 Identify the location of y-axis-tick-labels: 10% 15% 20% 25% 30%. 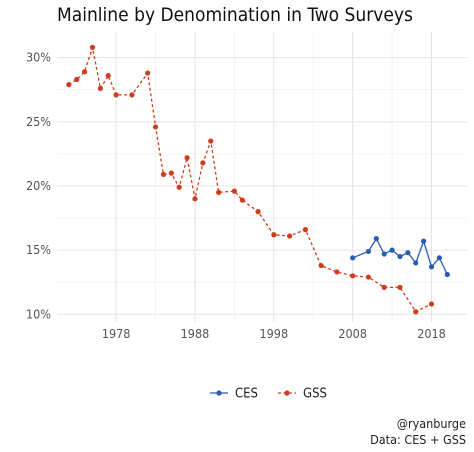
(38, 186).